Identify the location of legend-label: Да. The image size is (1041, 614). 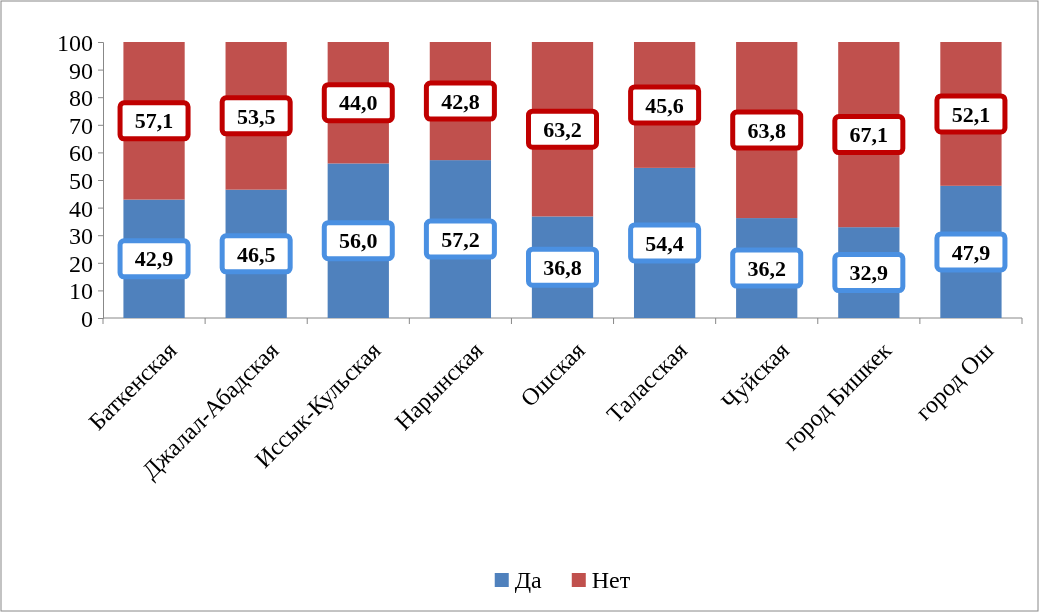
(528, 580).